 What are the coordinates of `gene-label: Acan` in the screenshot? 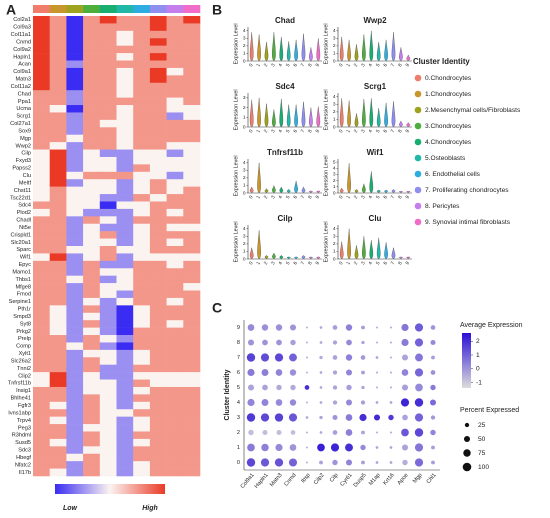 It's located at (24, 65).